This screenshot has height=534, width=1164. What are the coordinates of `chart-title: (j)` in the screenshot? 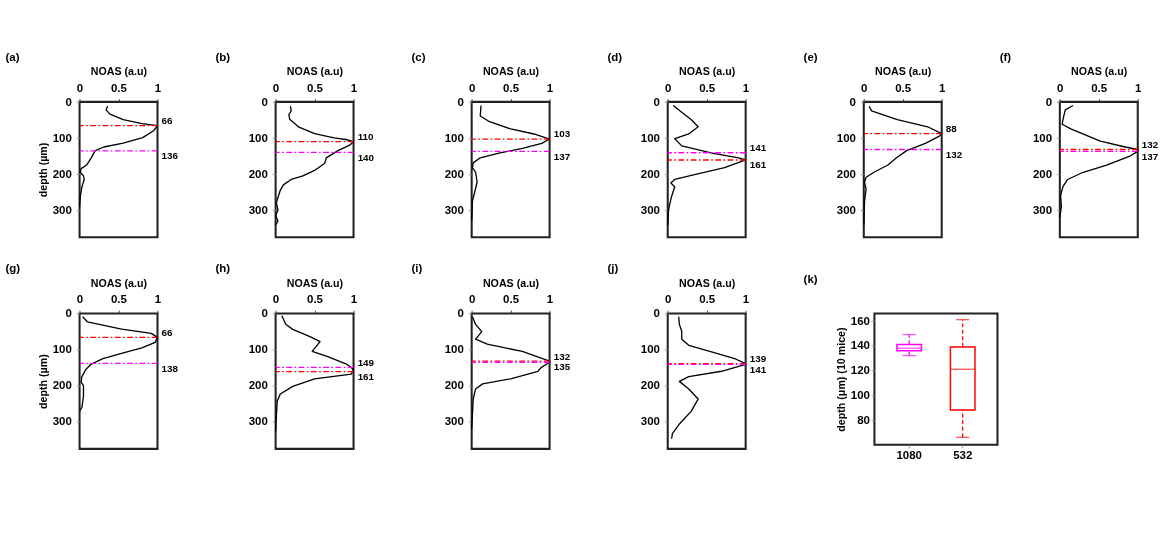 It's located at (613, 268).